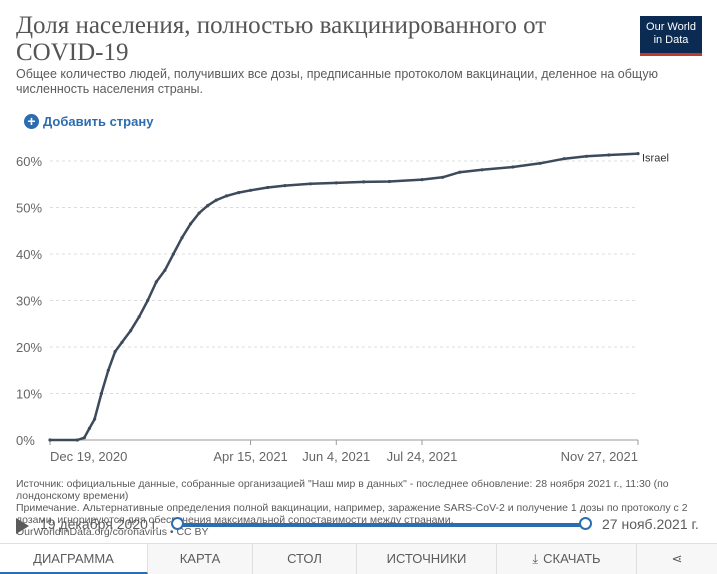  I want to click on y-tick-label: 0%, so click(25, 440).